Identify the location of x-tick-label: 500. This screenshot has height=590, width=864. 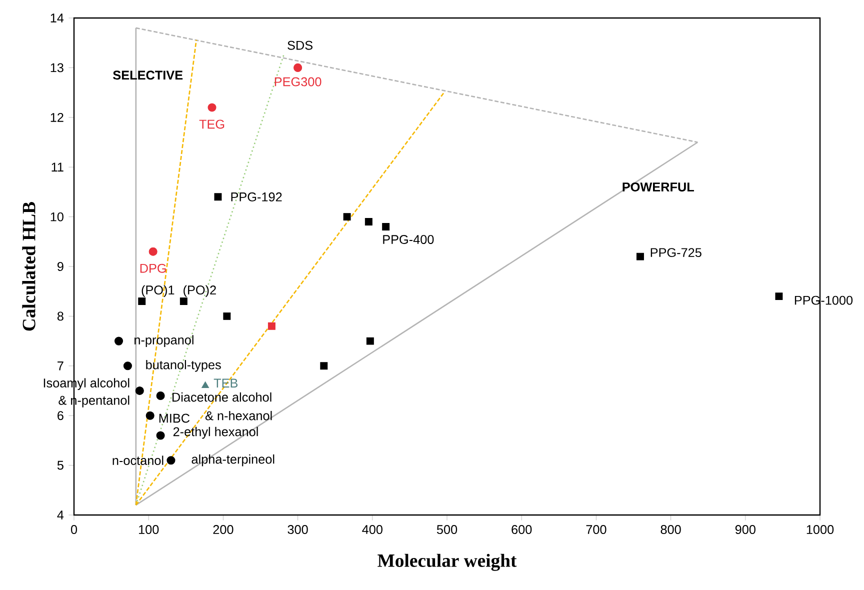
(447, 529).